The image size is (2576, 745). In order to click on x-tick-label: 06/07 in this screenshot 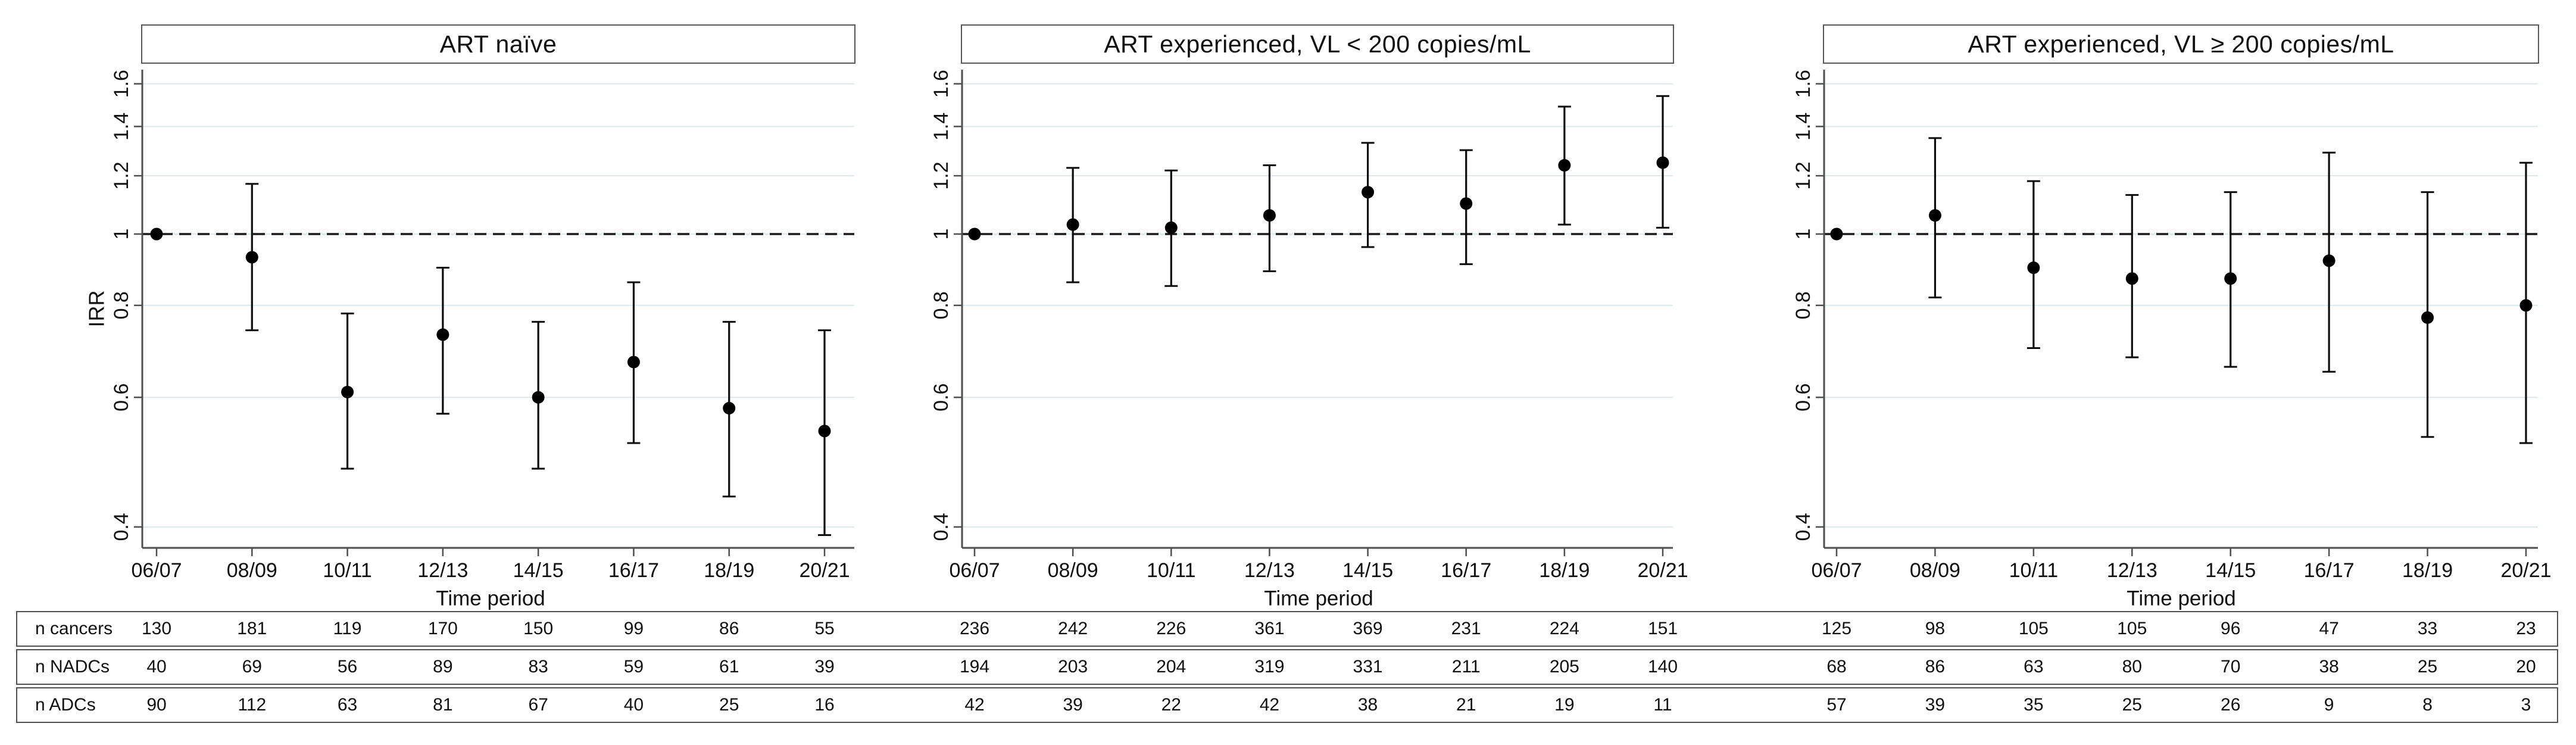, I will do `click(156, 570)`.